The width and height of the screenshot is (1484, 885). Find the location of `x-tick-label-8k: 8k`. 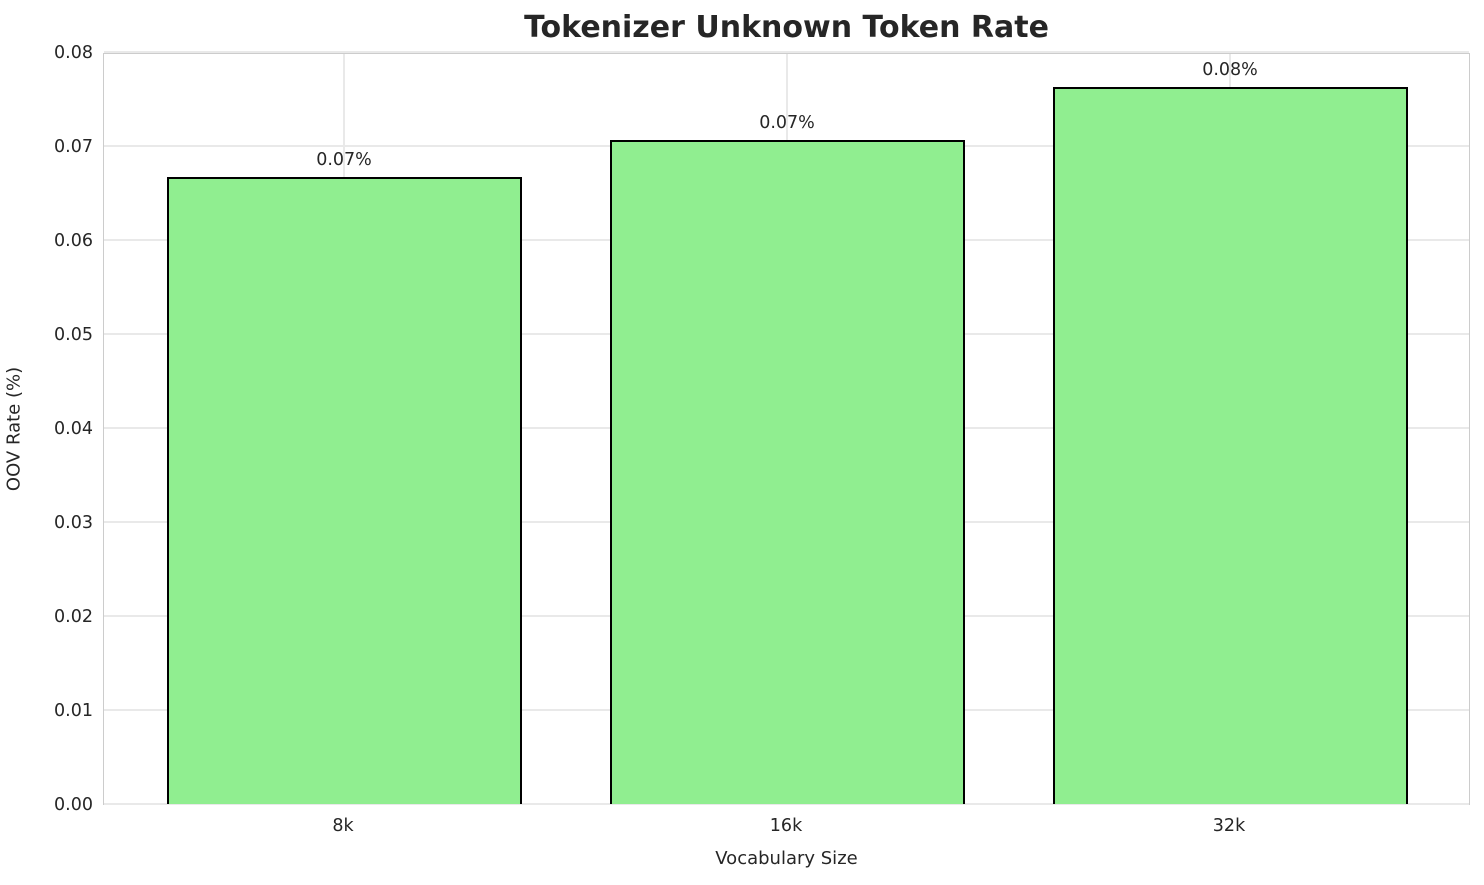

x-tick-label-8k: 8k is located at coordinates (343, 826).